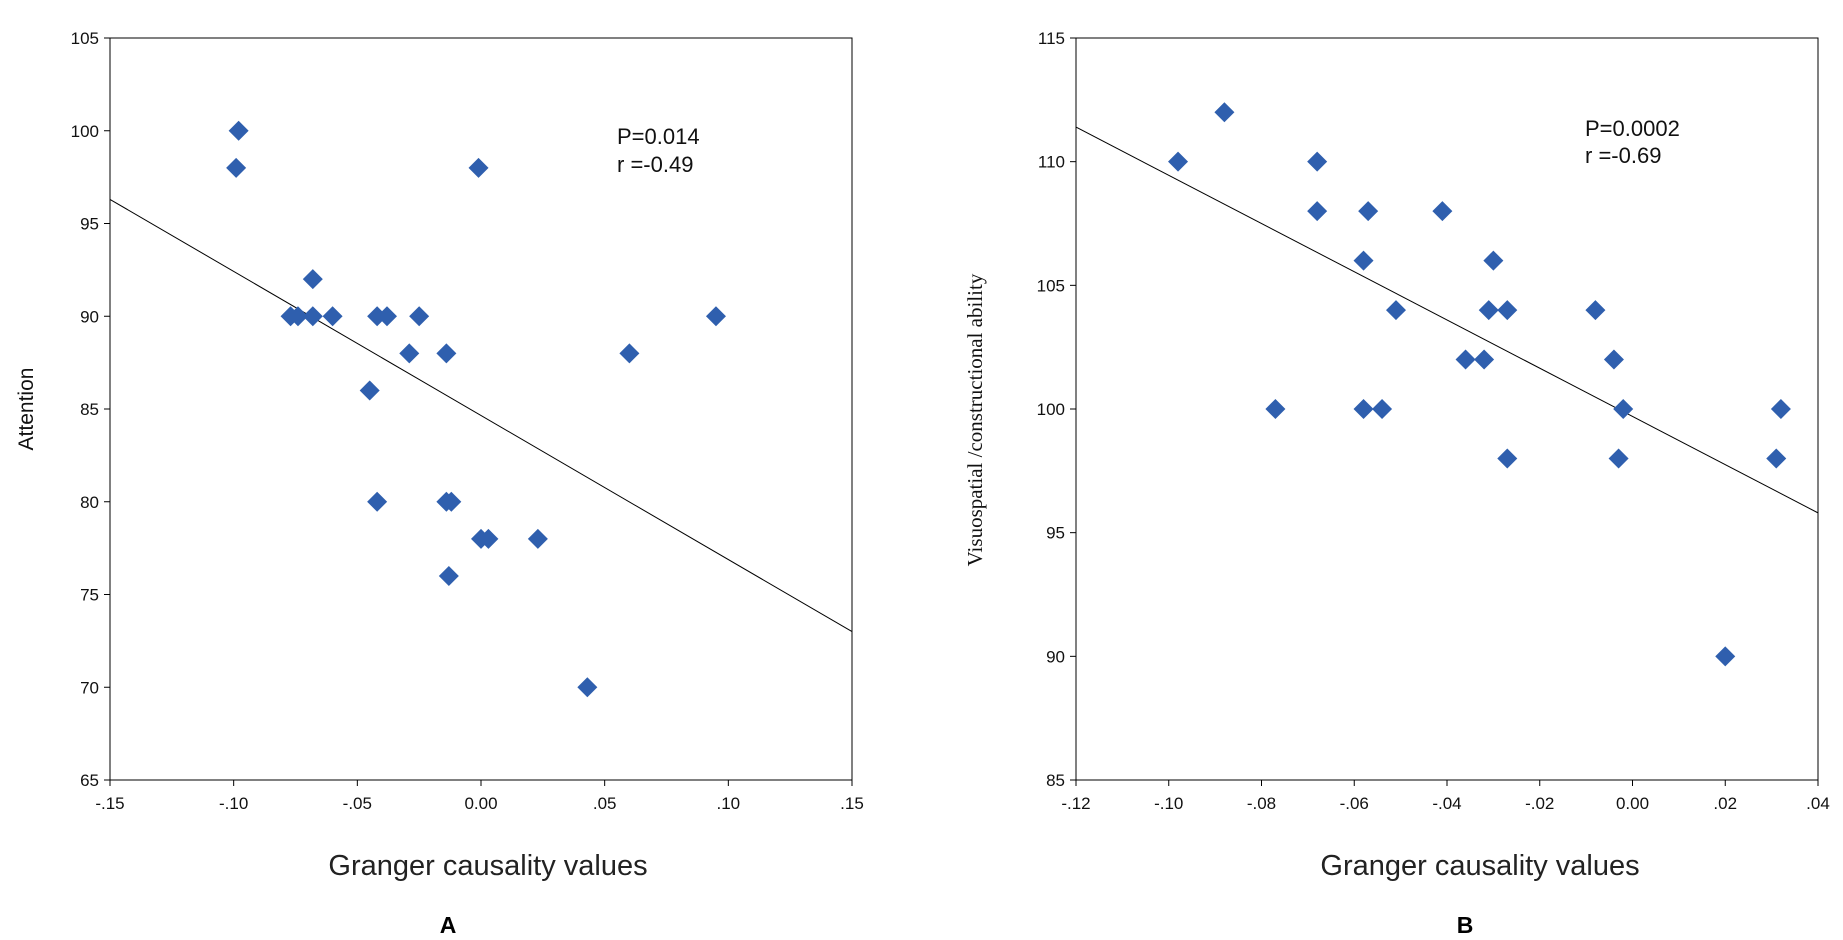 This screenshot has height=940, width=1843. What do you see at coordinates (658, 136) in the screenshot?
I see `p-value-annotation-a: P=0.014` at bounding box center [658, 136].